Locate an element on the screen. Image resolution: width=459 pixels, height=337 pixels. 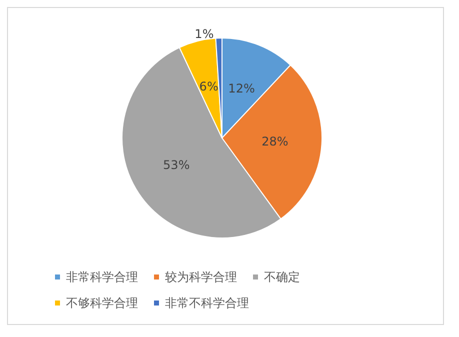
data-label: 12% is located at coordinates (241, 89).